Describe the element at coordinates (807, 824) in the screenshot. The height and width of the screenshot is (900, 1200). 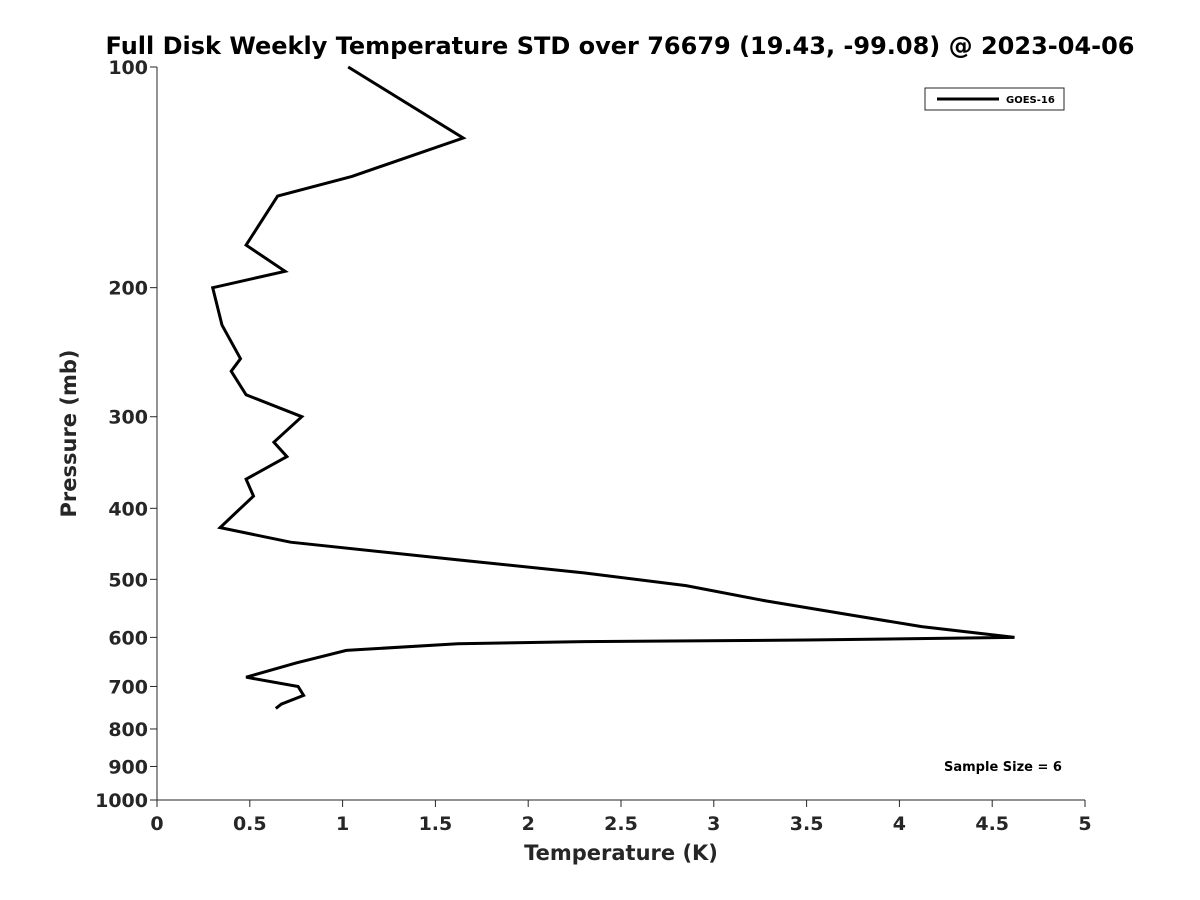
I see `x-tick-label: 3.5` at that location.